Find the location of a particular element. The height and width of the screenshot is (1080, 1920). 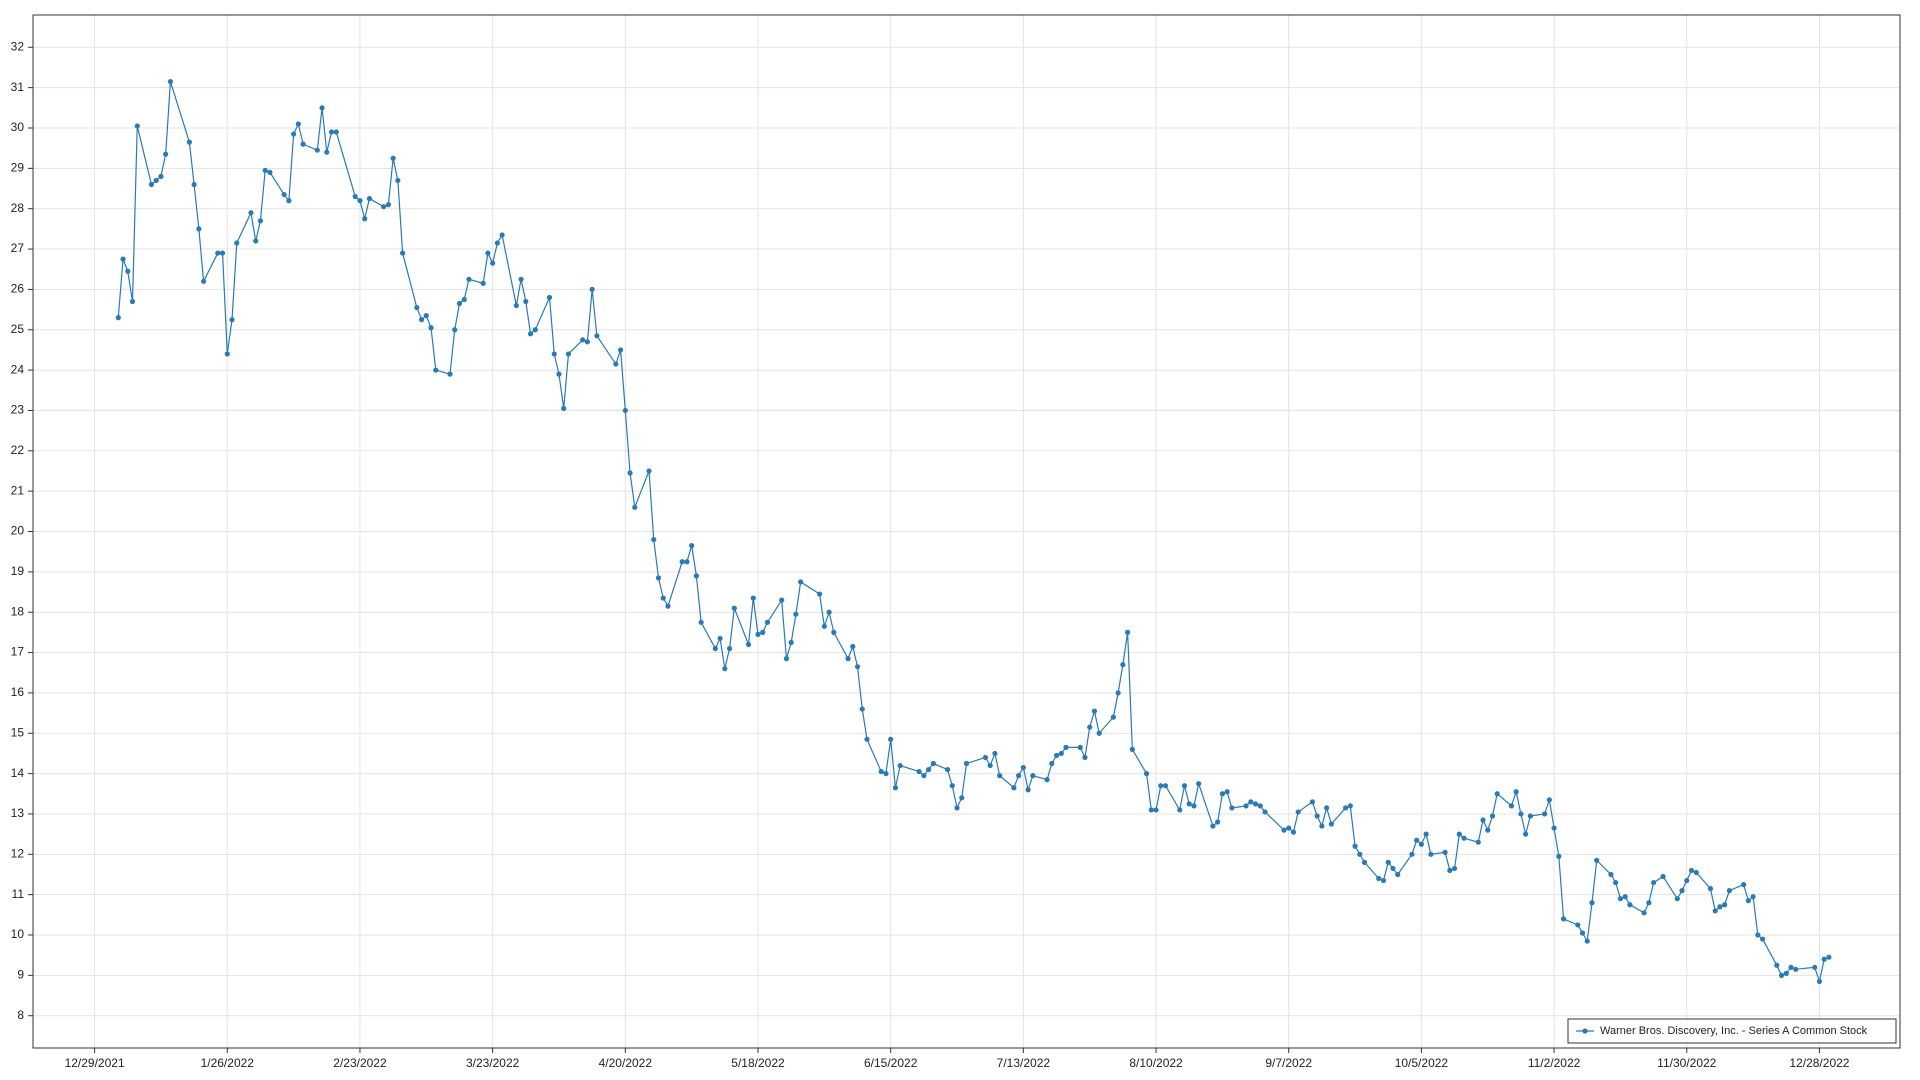

y-tick-label: 14 is located at coordinates (18, 773).